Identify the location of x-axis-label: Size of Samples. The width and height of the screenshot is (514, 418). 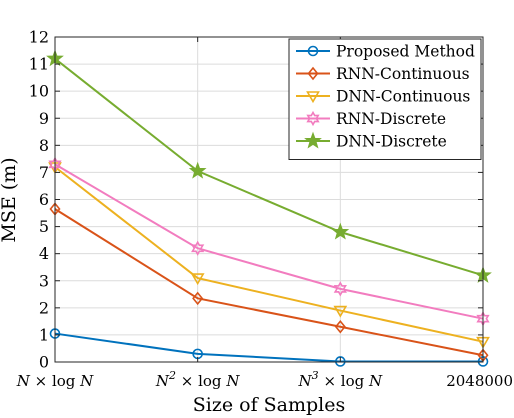
(269, 405).